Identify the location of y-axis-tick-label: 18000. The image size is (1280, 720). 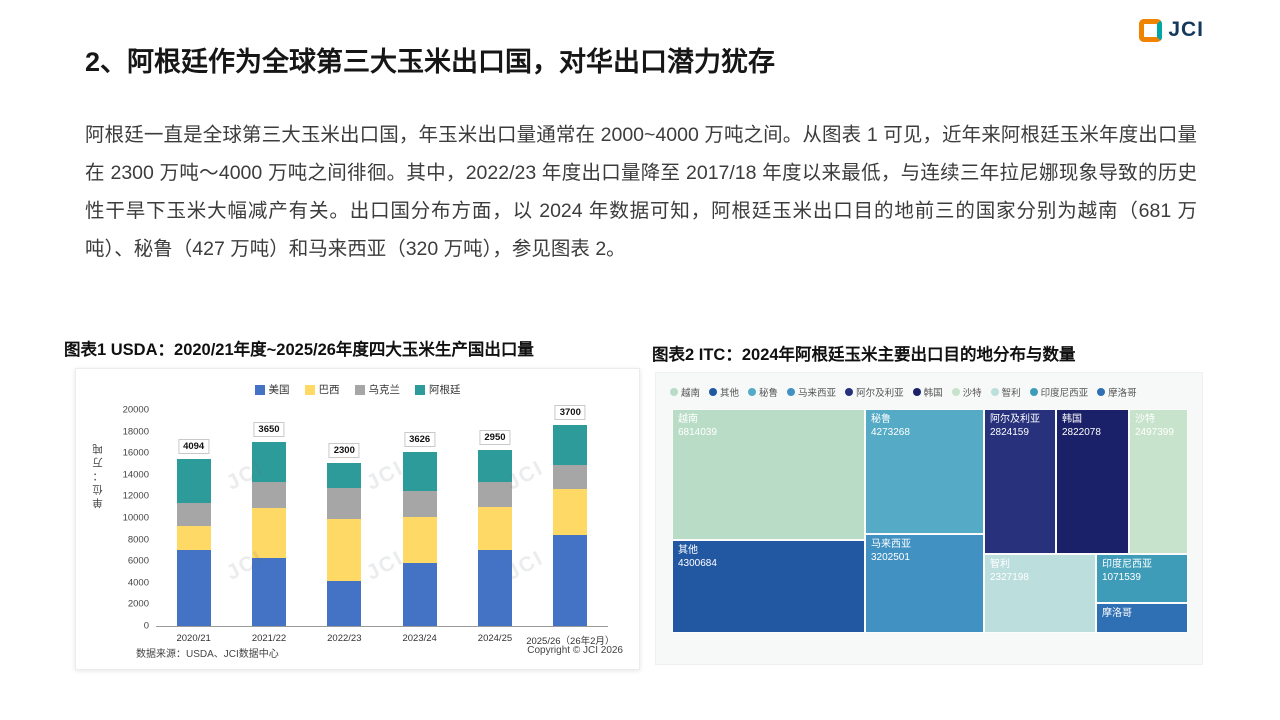
(135, 432).